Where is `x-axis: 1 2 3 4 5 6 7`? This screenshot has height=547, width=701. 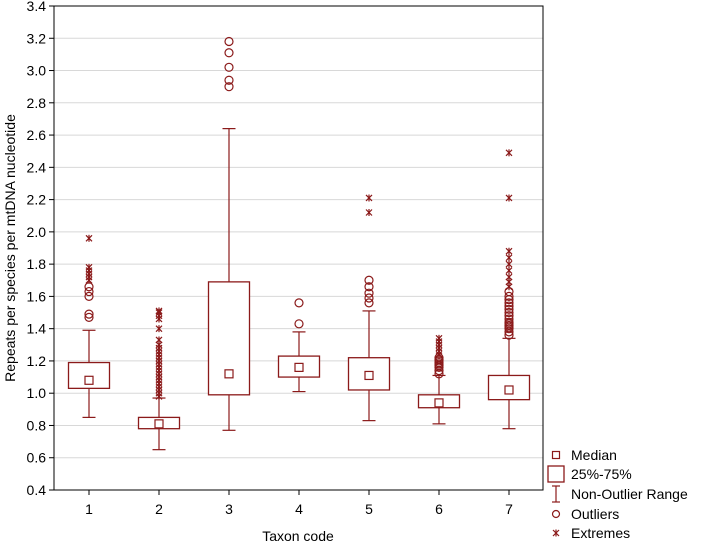 x-axis: 1 2 3 4 5 6 7 is located at coordinates (299, 503).